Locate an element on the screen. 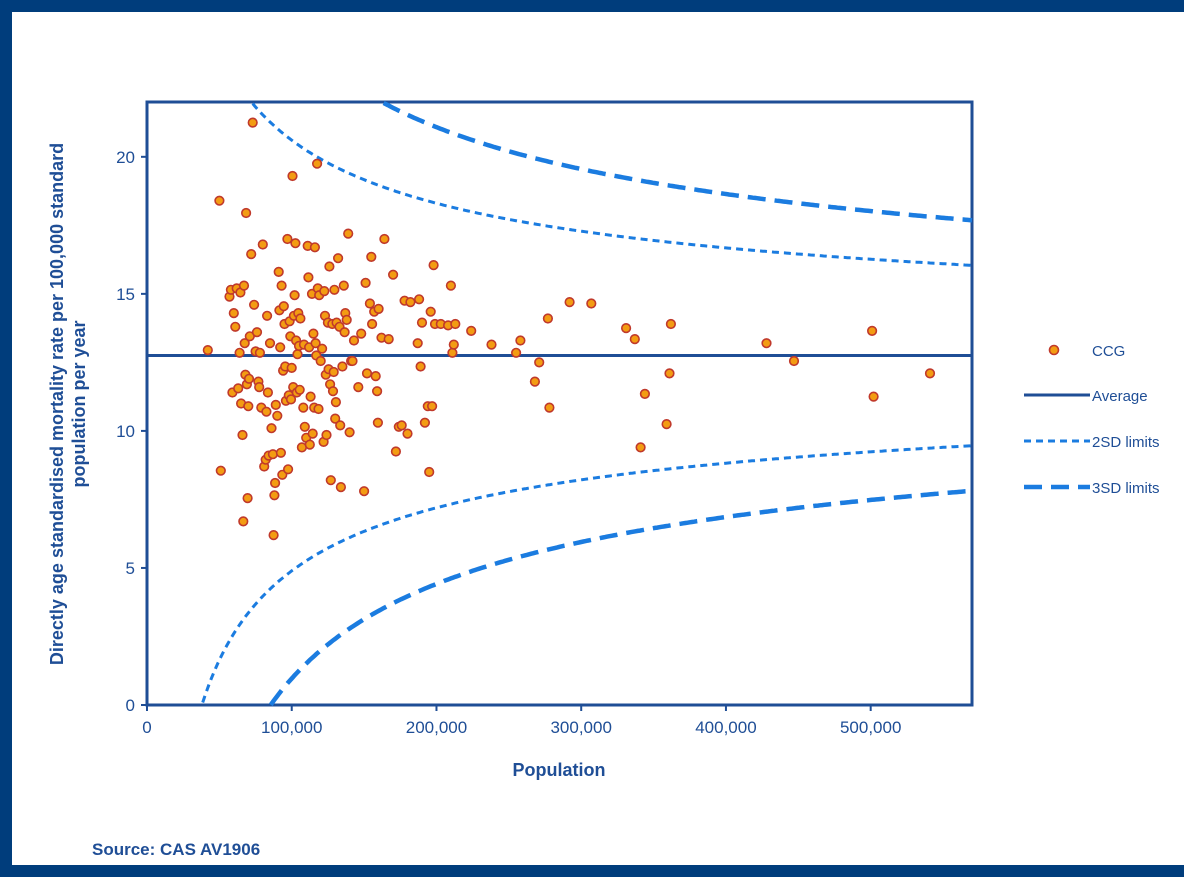 The width and height of the screenshot is (1184, 877). y-tick-label: 5 is located at coordinates (130, 568).